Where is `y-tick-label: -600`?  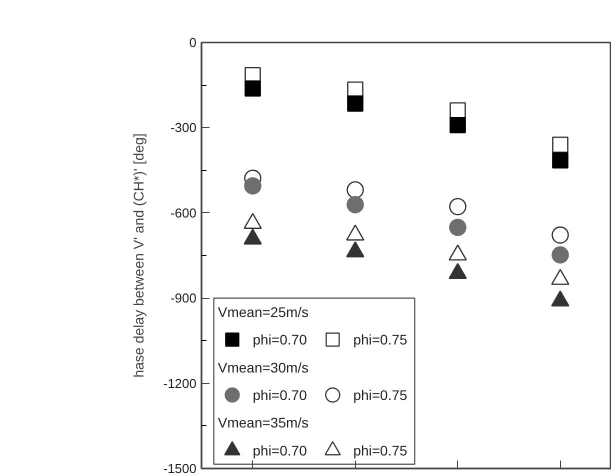
y-tick-label: -600 is located at coordinates (183, 212).